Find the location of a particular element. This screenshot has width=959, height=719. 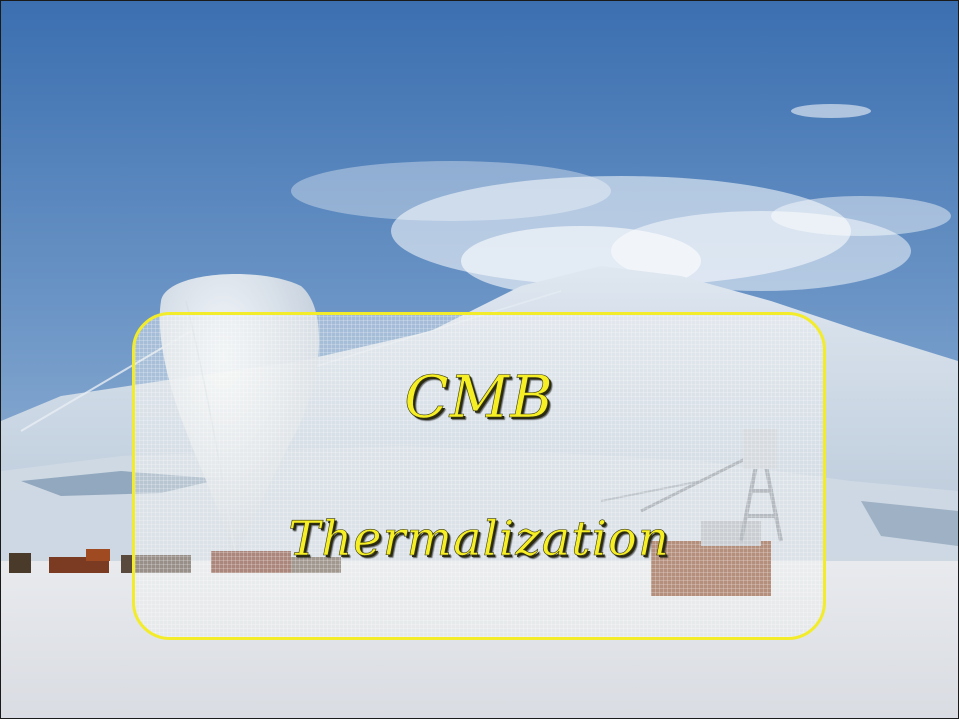

balloon is located at coordinates (239, 412).